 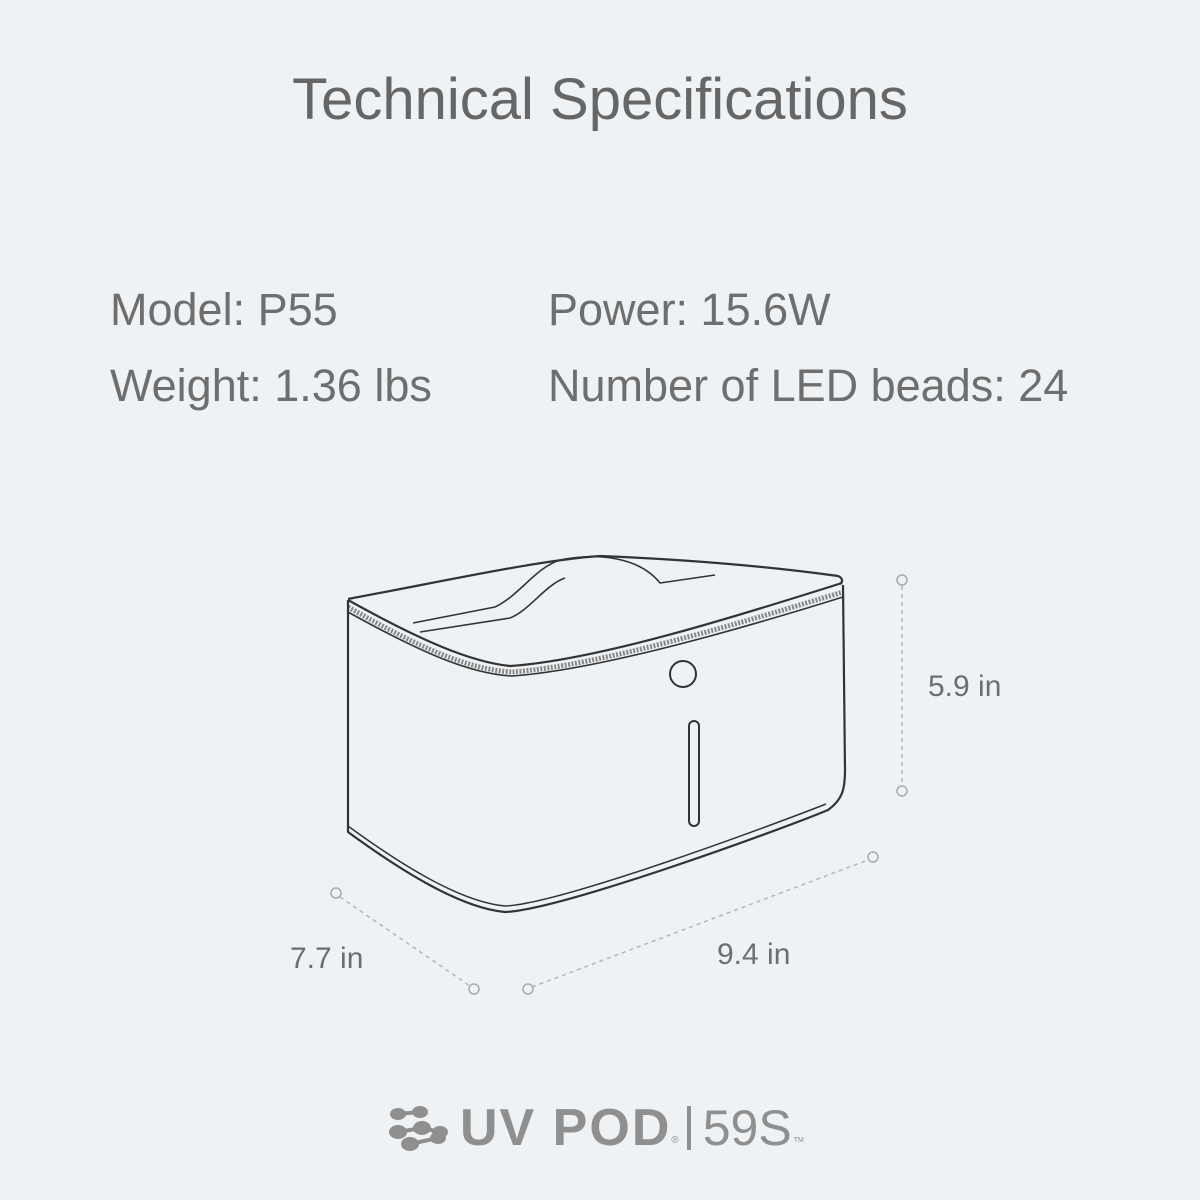 What do you see at coordinates (689, 309) in the screenshot?
I see `spec-power: Power: 15.6W` at bounding box center [689, 309].